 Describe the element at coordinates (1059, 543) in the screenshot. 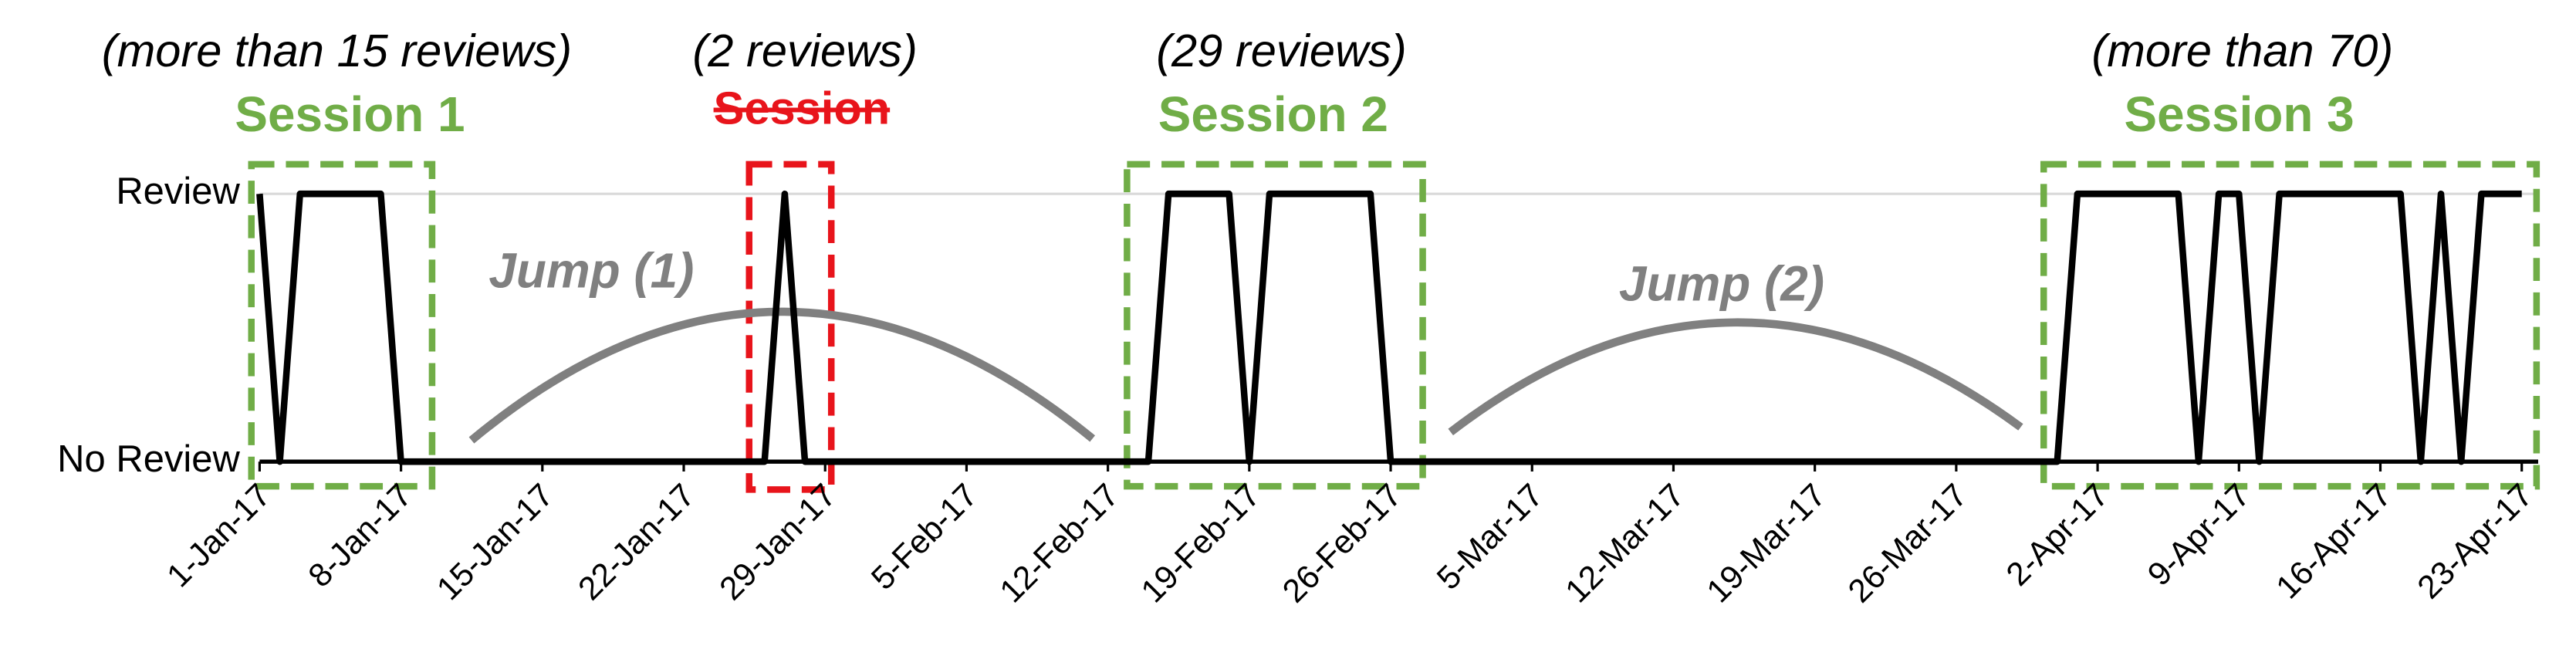

I see `x-tick-label: 12-Feb-17` at that location.